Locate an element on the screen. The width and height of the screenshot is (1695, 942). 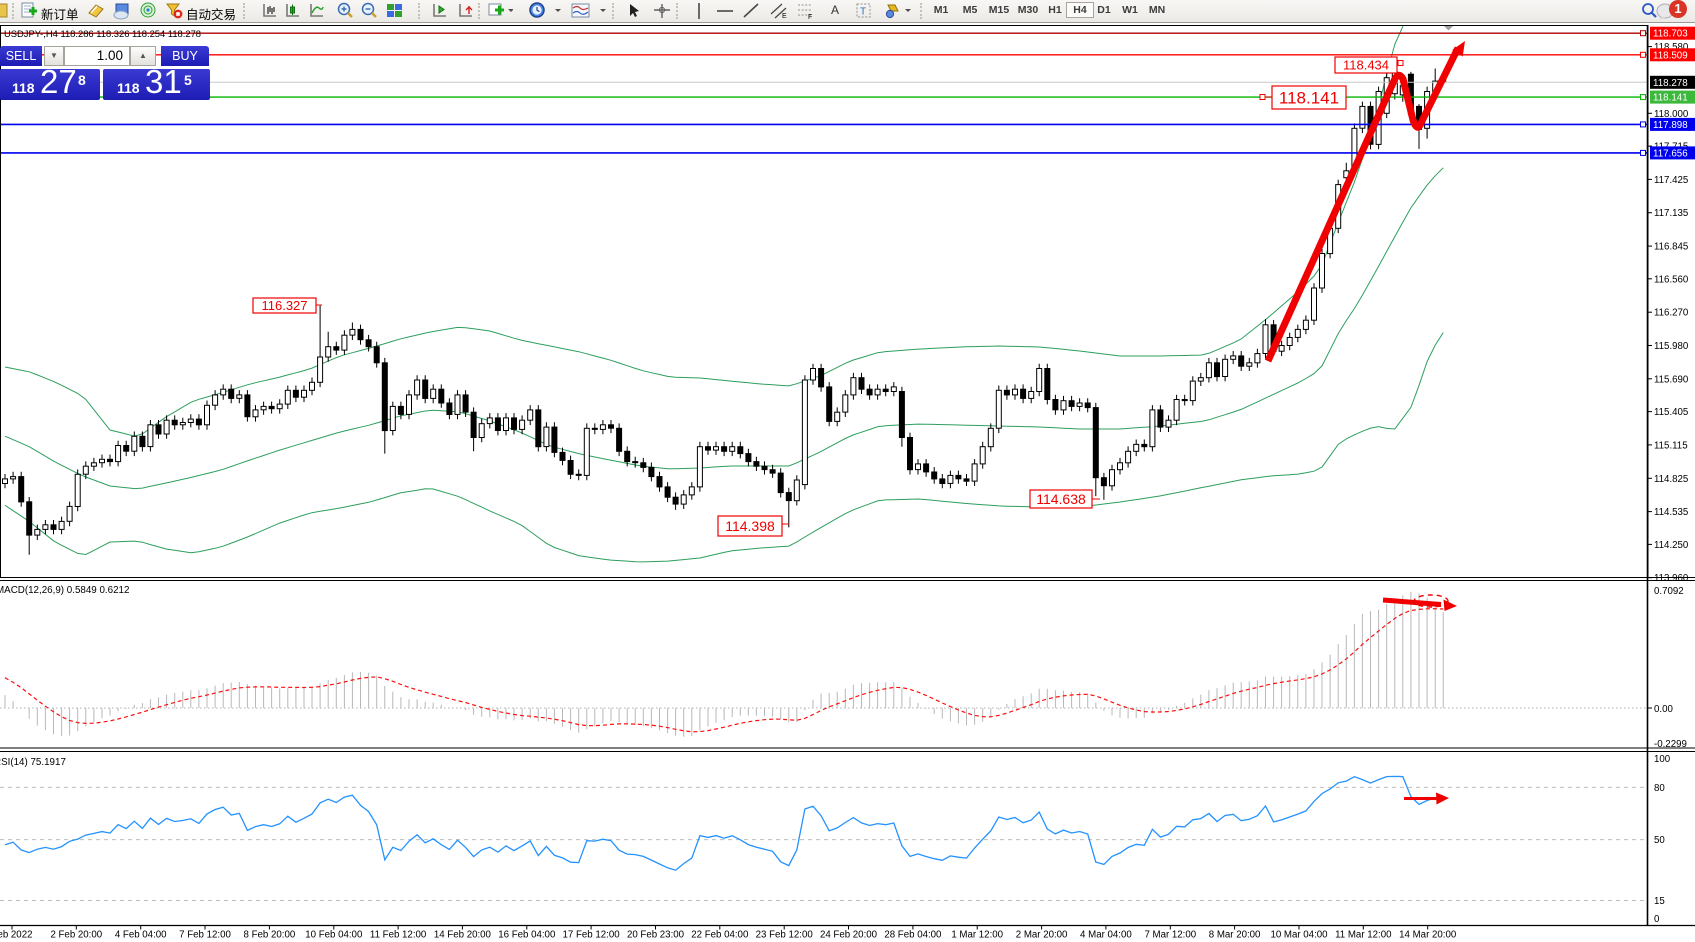
svg-text: 7 Feb 12:00 is located at coordinates (205, 935).